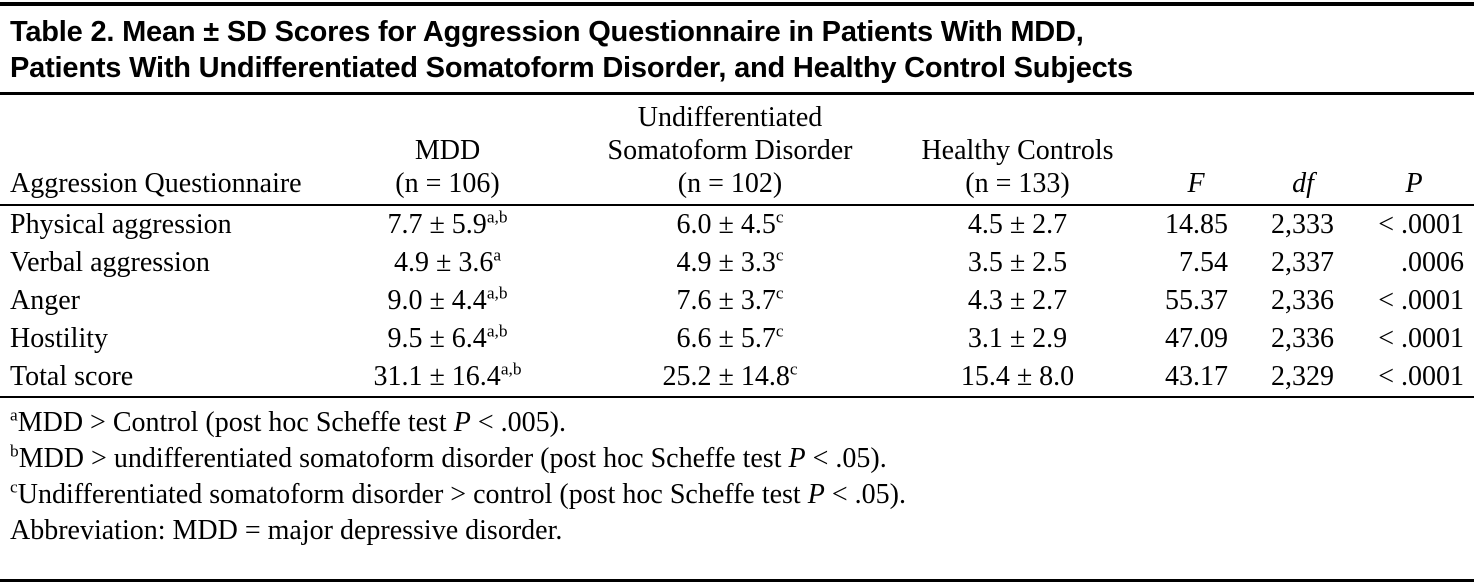  What do you see at coordinates (1017, 183) in the screenshot?
I see `header-healthy-controls-n: (n = 133)` at bounding box center [1017, 183].